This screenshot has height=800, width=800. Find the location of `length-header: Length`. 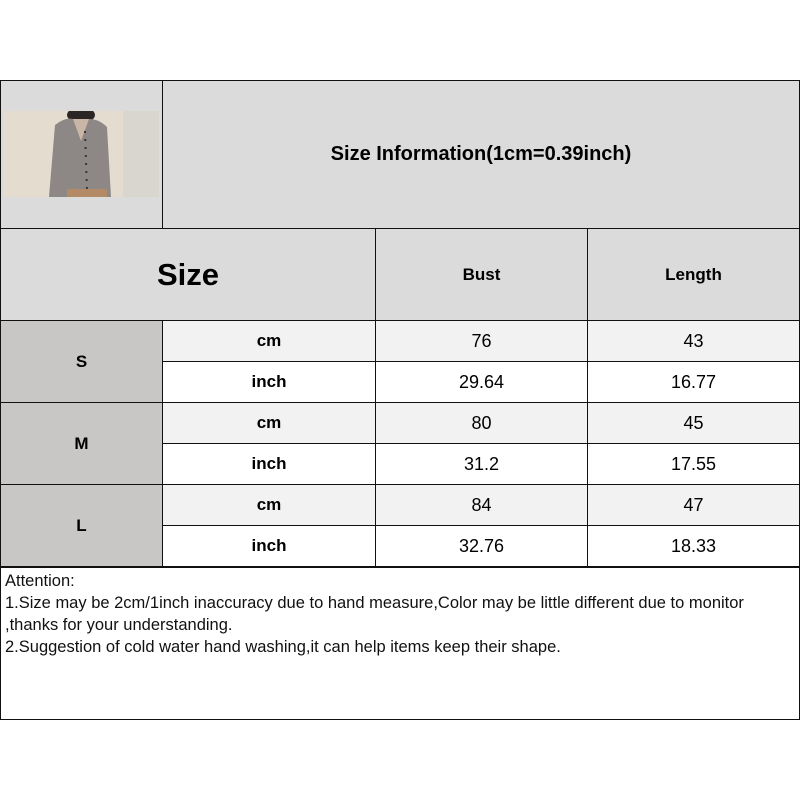

length-header: Length is located at coordinates (693, 274).